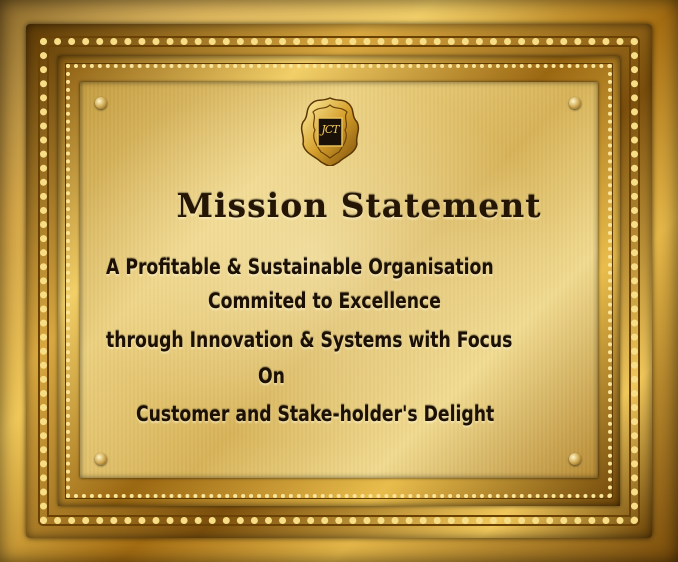 The image size is (678, 562). I want to click on emblem-monogram: JCT, so click(330, 129).